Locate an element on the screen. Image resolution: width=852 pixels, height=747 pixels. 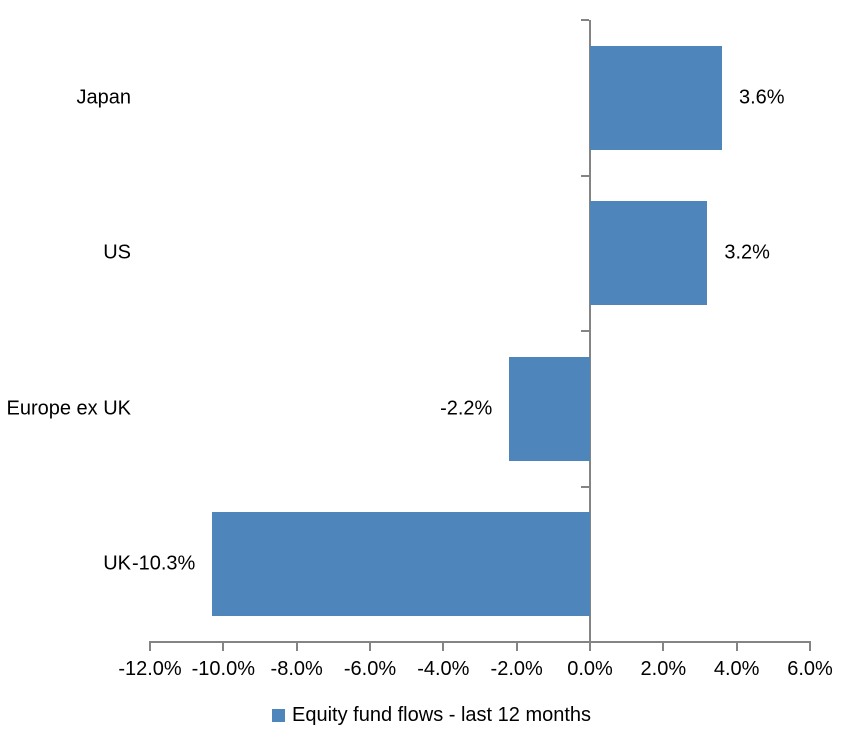
x-tick-label: -10.0% is located at coordinates (223, 669).